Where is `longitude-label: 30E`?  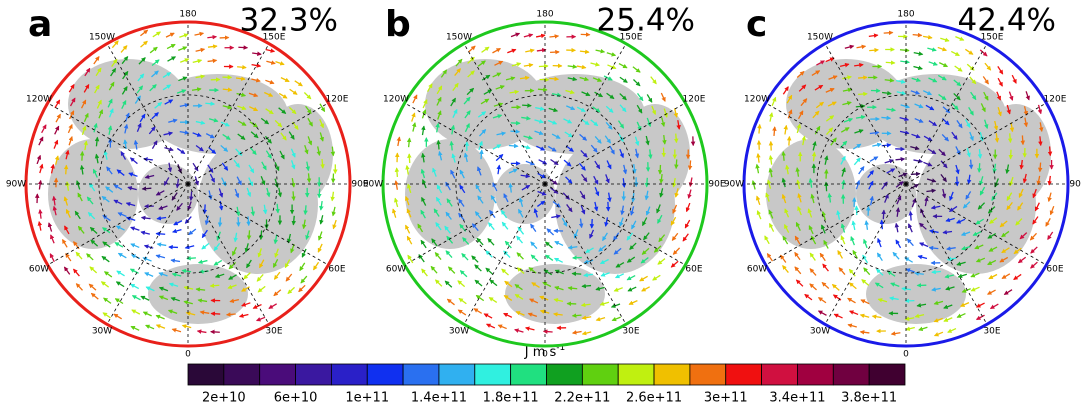 longitude-label: 30E is located at coordinates (991, 332).